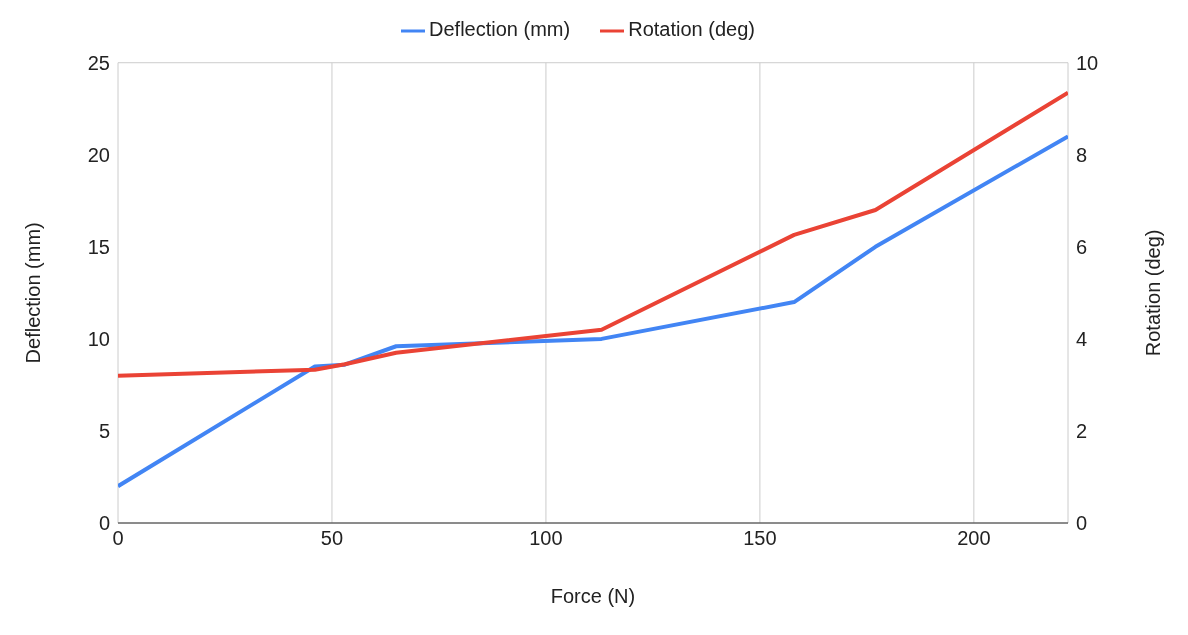  Describe the element at coordinates (332, 538) in the screenshot. I see `x-tick-label: 50` at that location.